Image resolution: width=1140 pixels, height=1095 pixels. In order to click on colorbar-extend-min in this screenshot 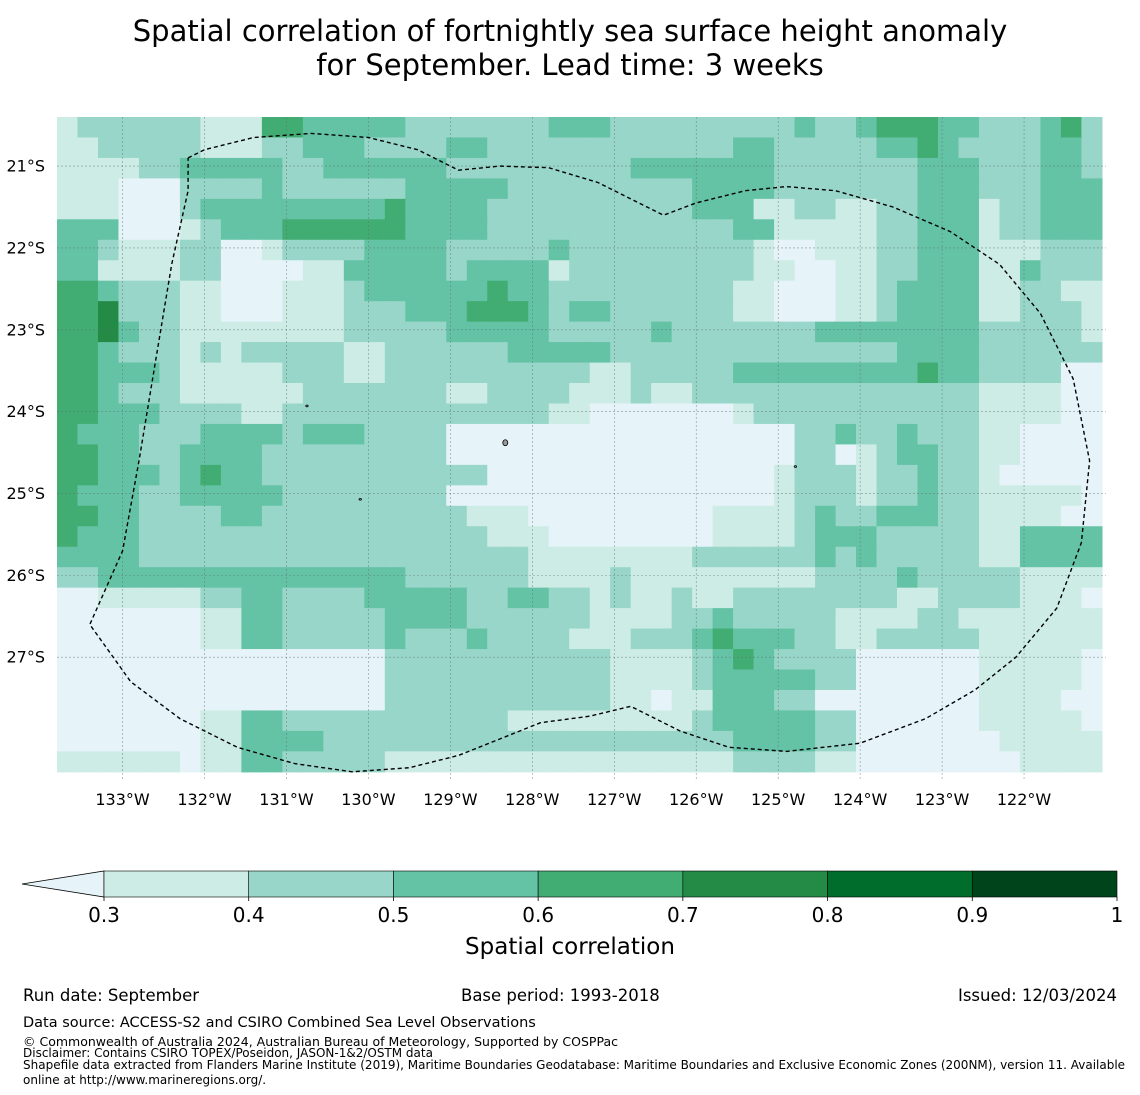, I will do `click(63, 884)`.